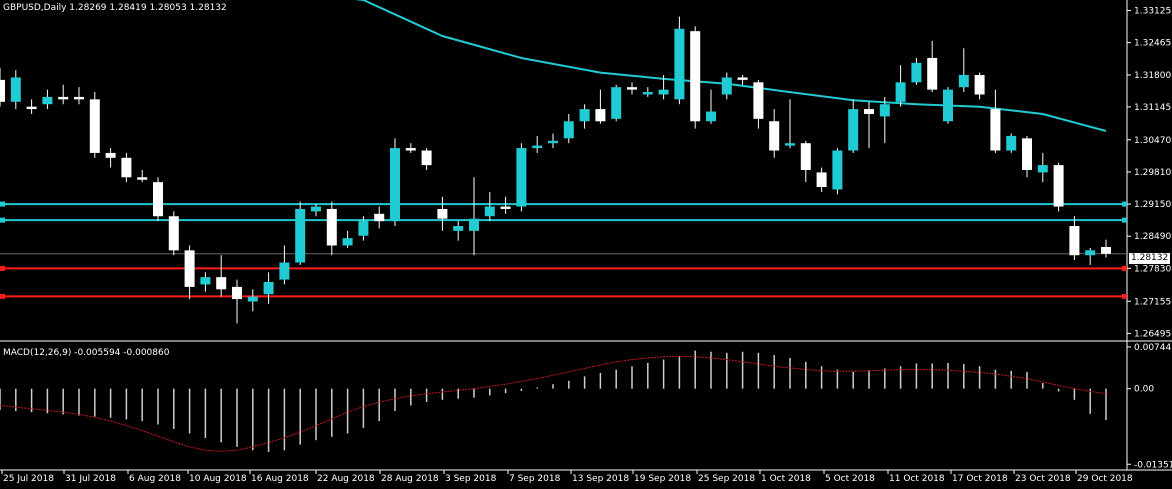 The width and height of the screenshot is (1172, 489). Describe the element at coordinates (280, 479) in the screenshot. I see `date-label: 16 Aug 2018` at that location.